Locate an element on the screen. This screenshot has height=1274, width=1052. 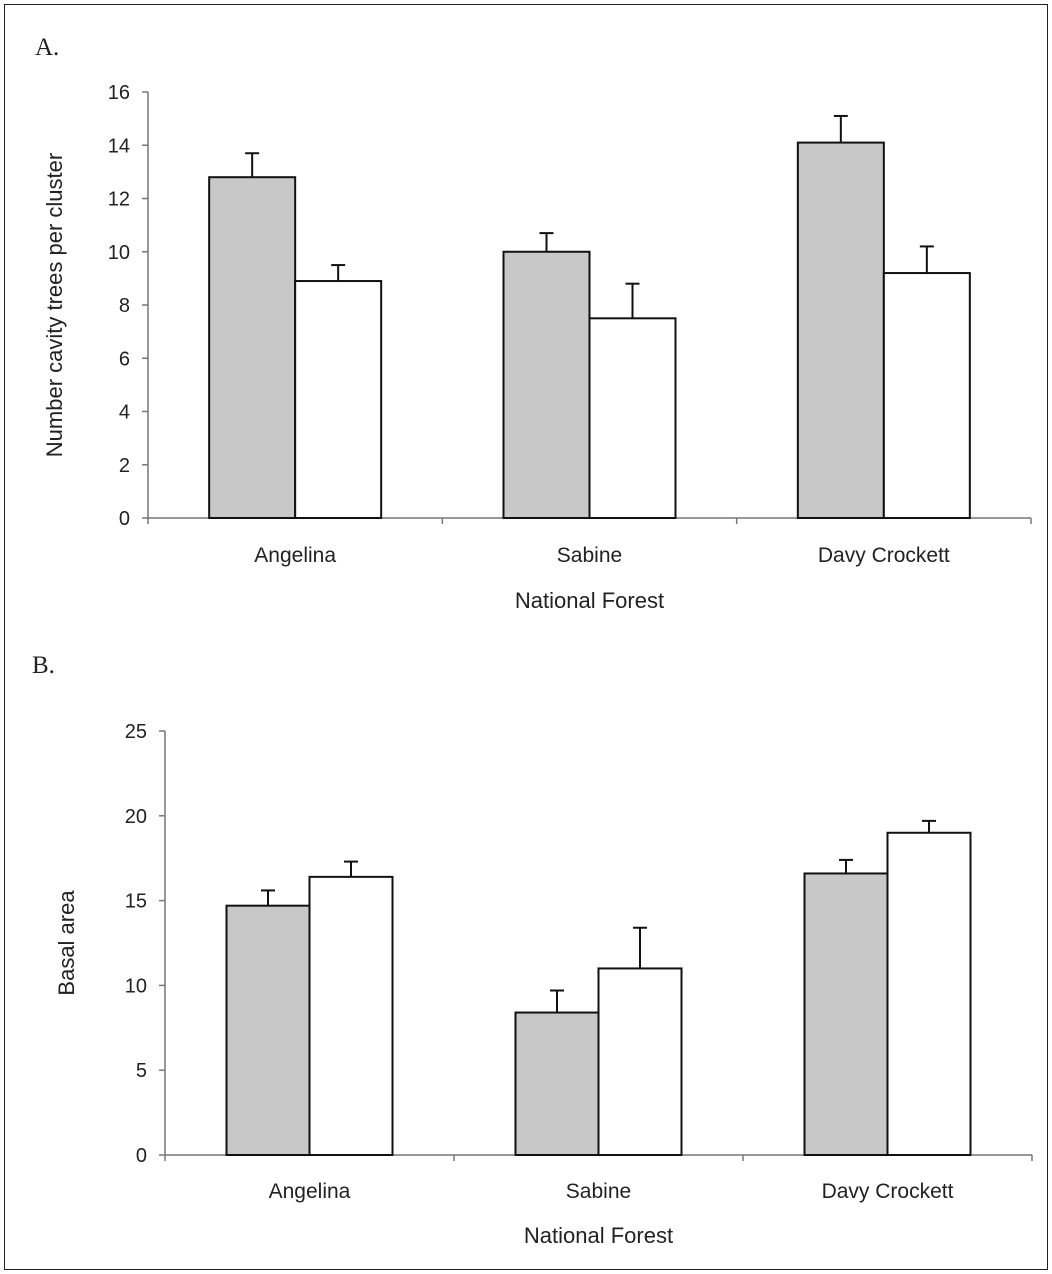
chart-a-y-tick-label: 4 is located at coordinates (124, 413).